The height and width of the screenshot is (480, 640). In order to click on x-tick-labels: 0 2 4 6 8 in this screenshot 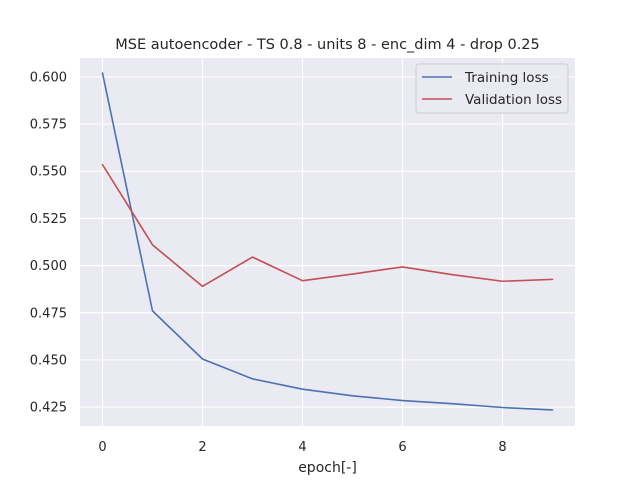, I will do `click(302, 447)`.